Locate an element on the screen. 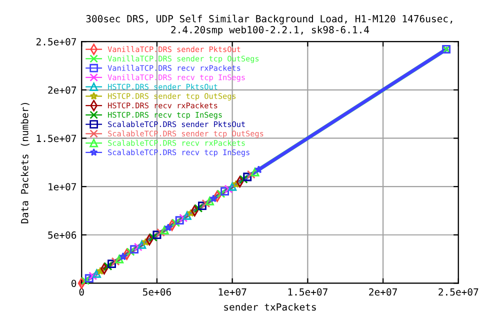  y-tick-label: 1.5e+07 is located at coordinates (56, 138).